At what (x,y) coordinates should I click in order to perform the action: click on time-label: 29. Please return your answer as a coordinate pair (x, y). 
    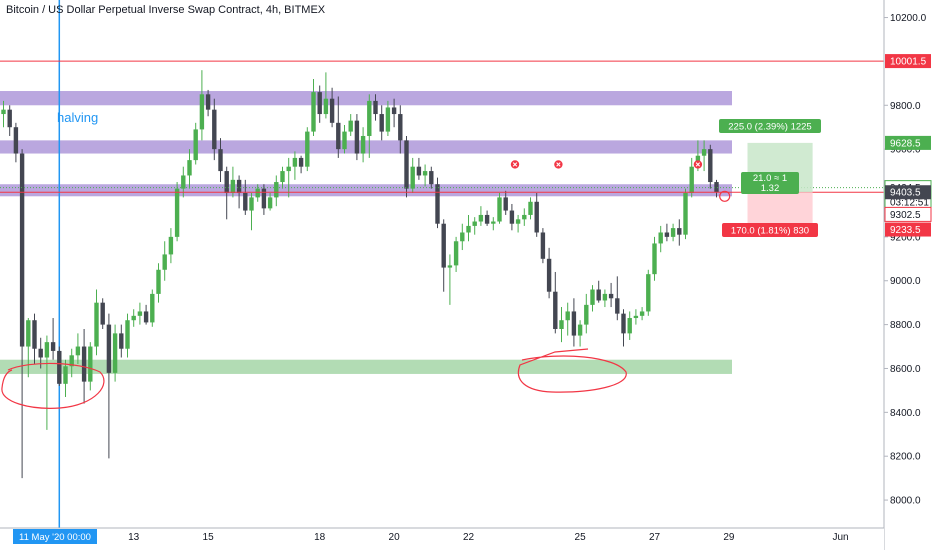
    Looking at the image, I should click on (729, 537).